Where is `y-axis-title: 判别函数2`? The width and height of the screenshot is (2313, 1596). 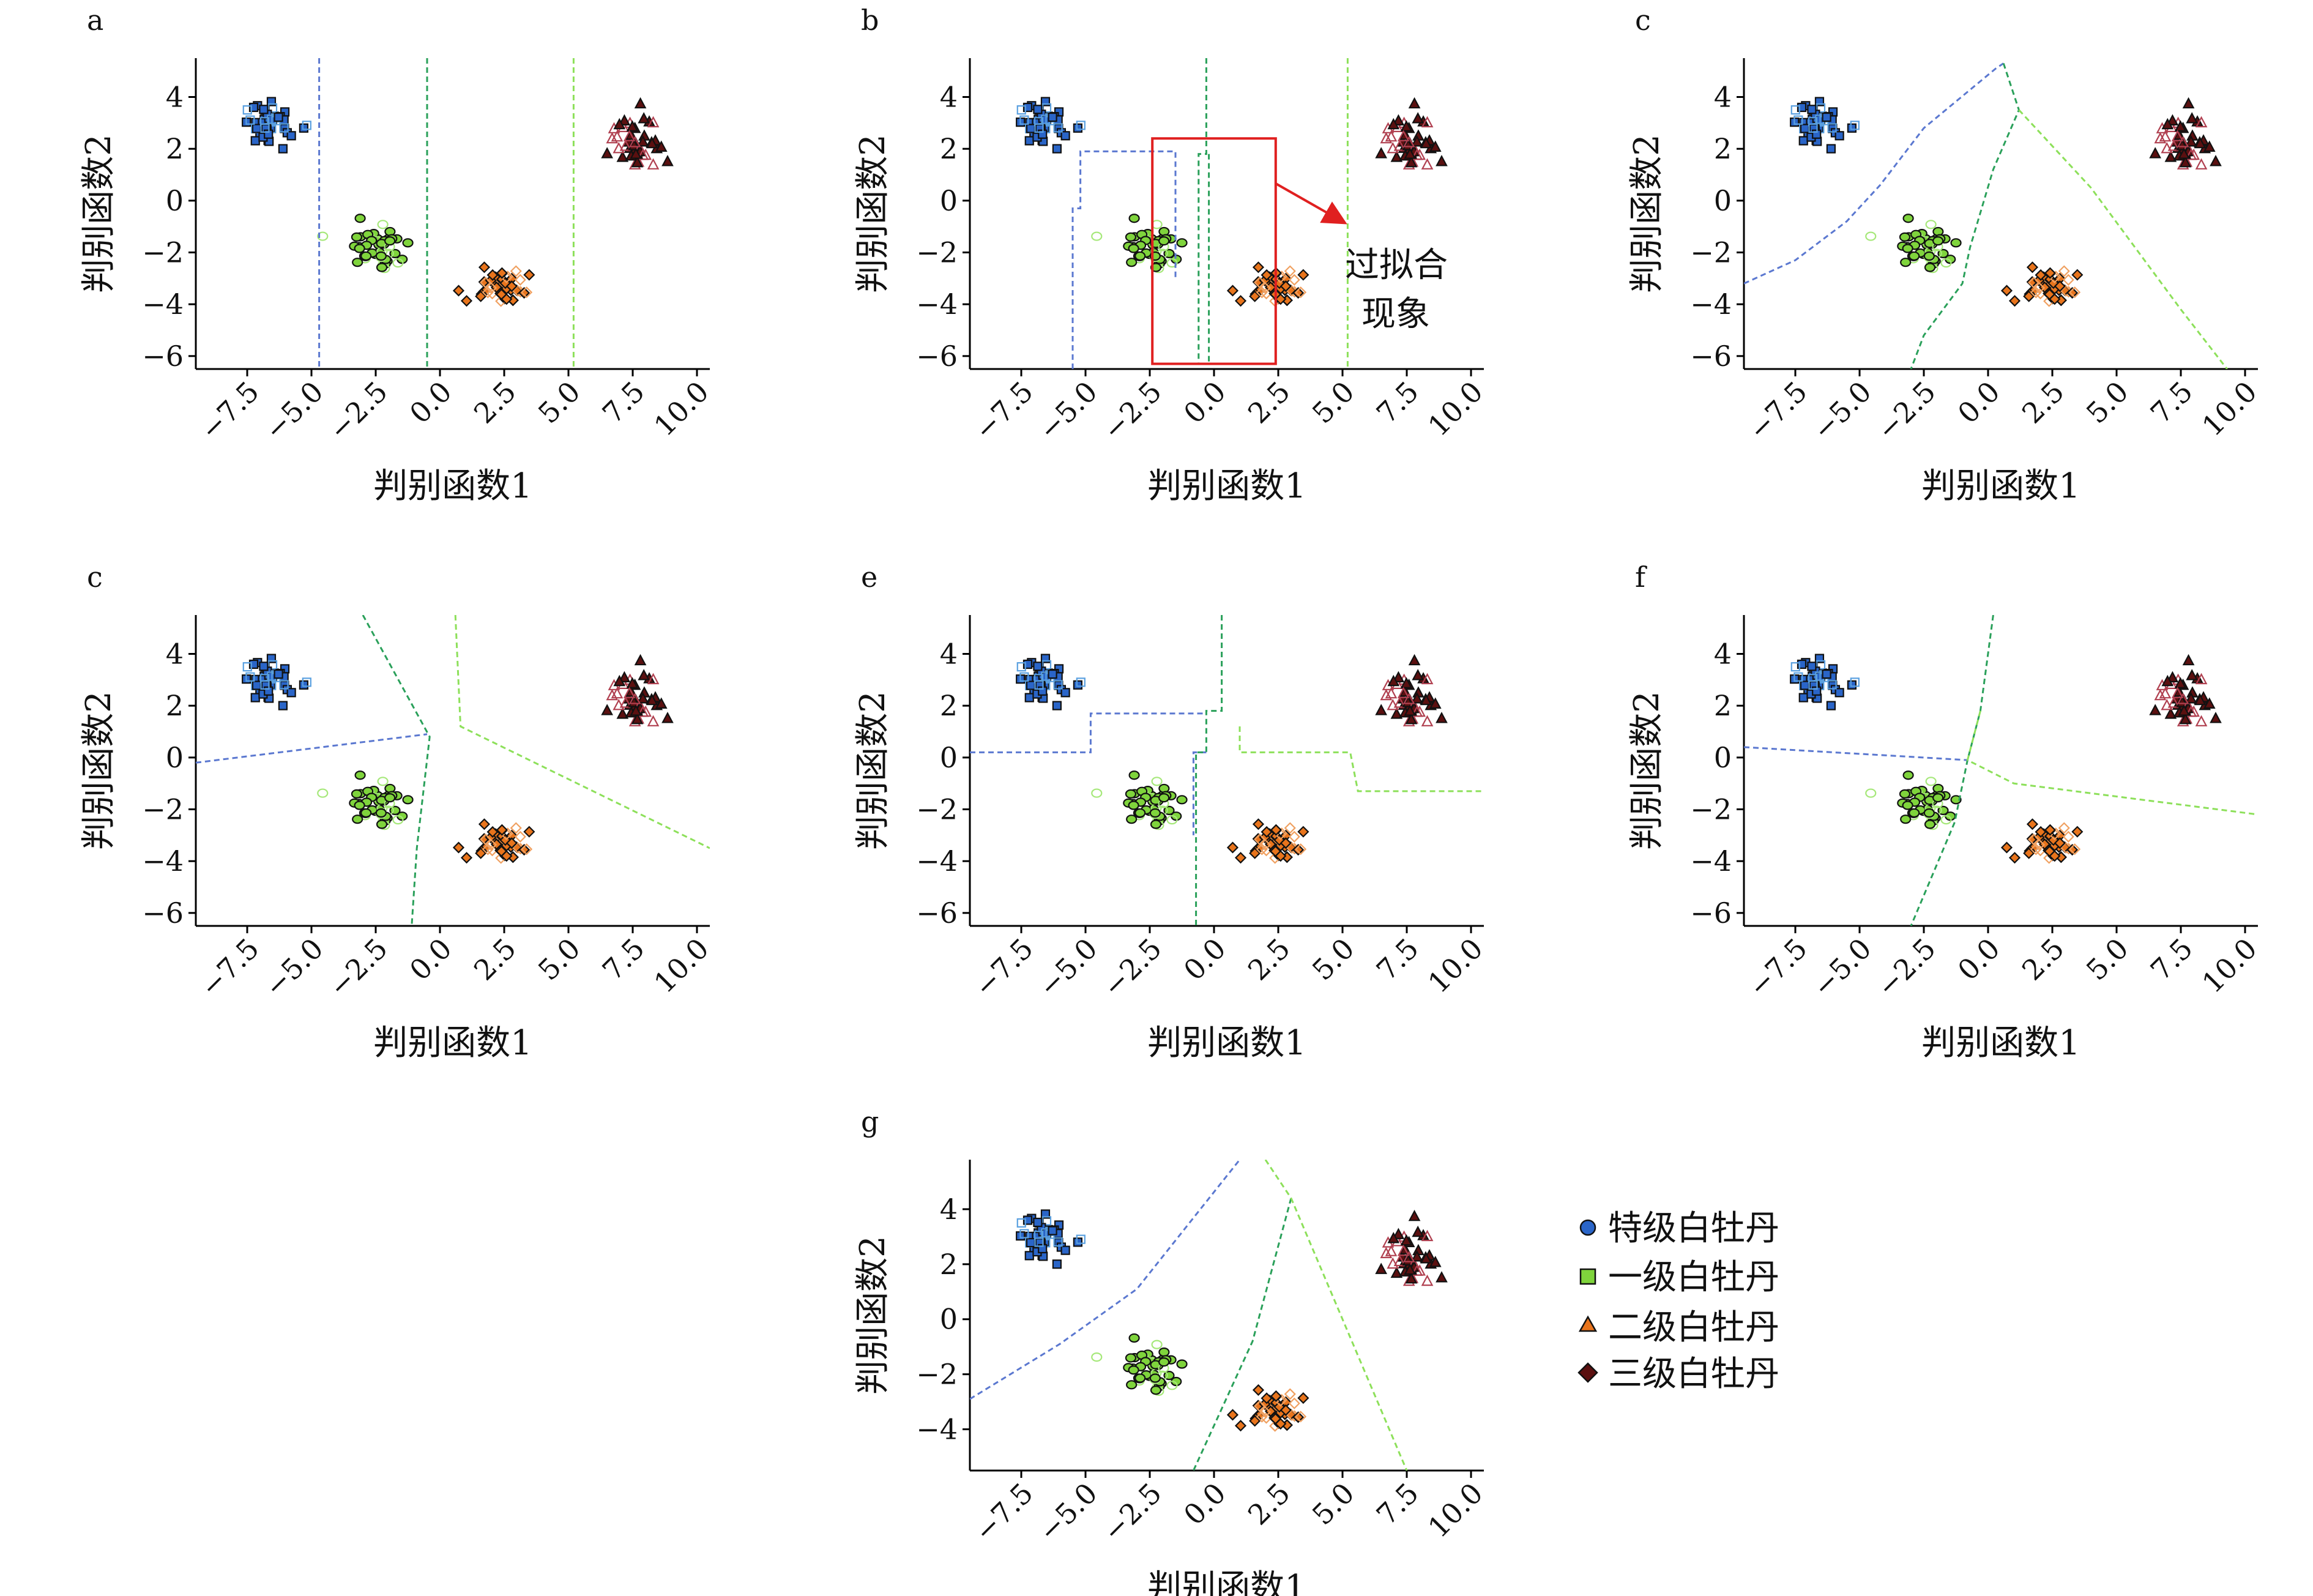 y-axis-title: 判别函数2 is located at coordinates (873, 213).